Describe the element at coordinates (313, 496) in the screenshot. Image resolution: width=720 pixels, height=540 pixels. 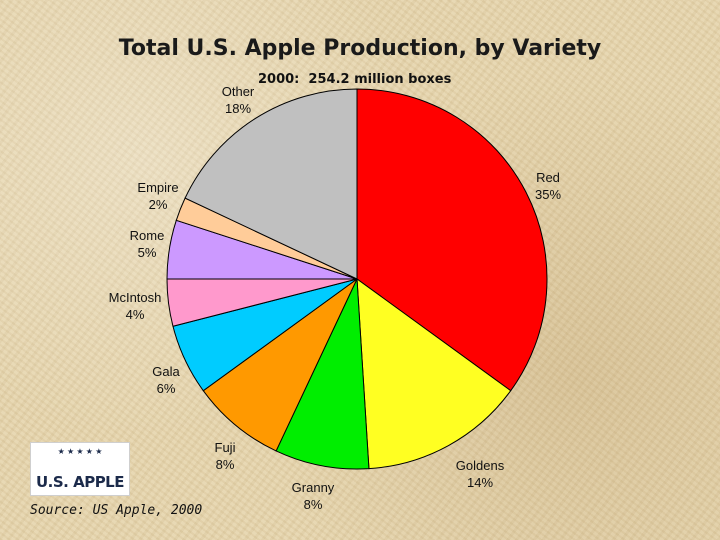
I see `slice-label-granny: Granny 8%` at that location.